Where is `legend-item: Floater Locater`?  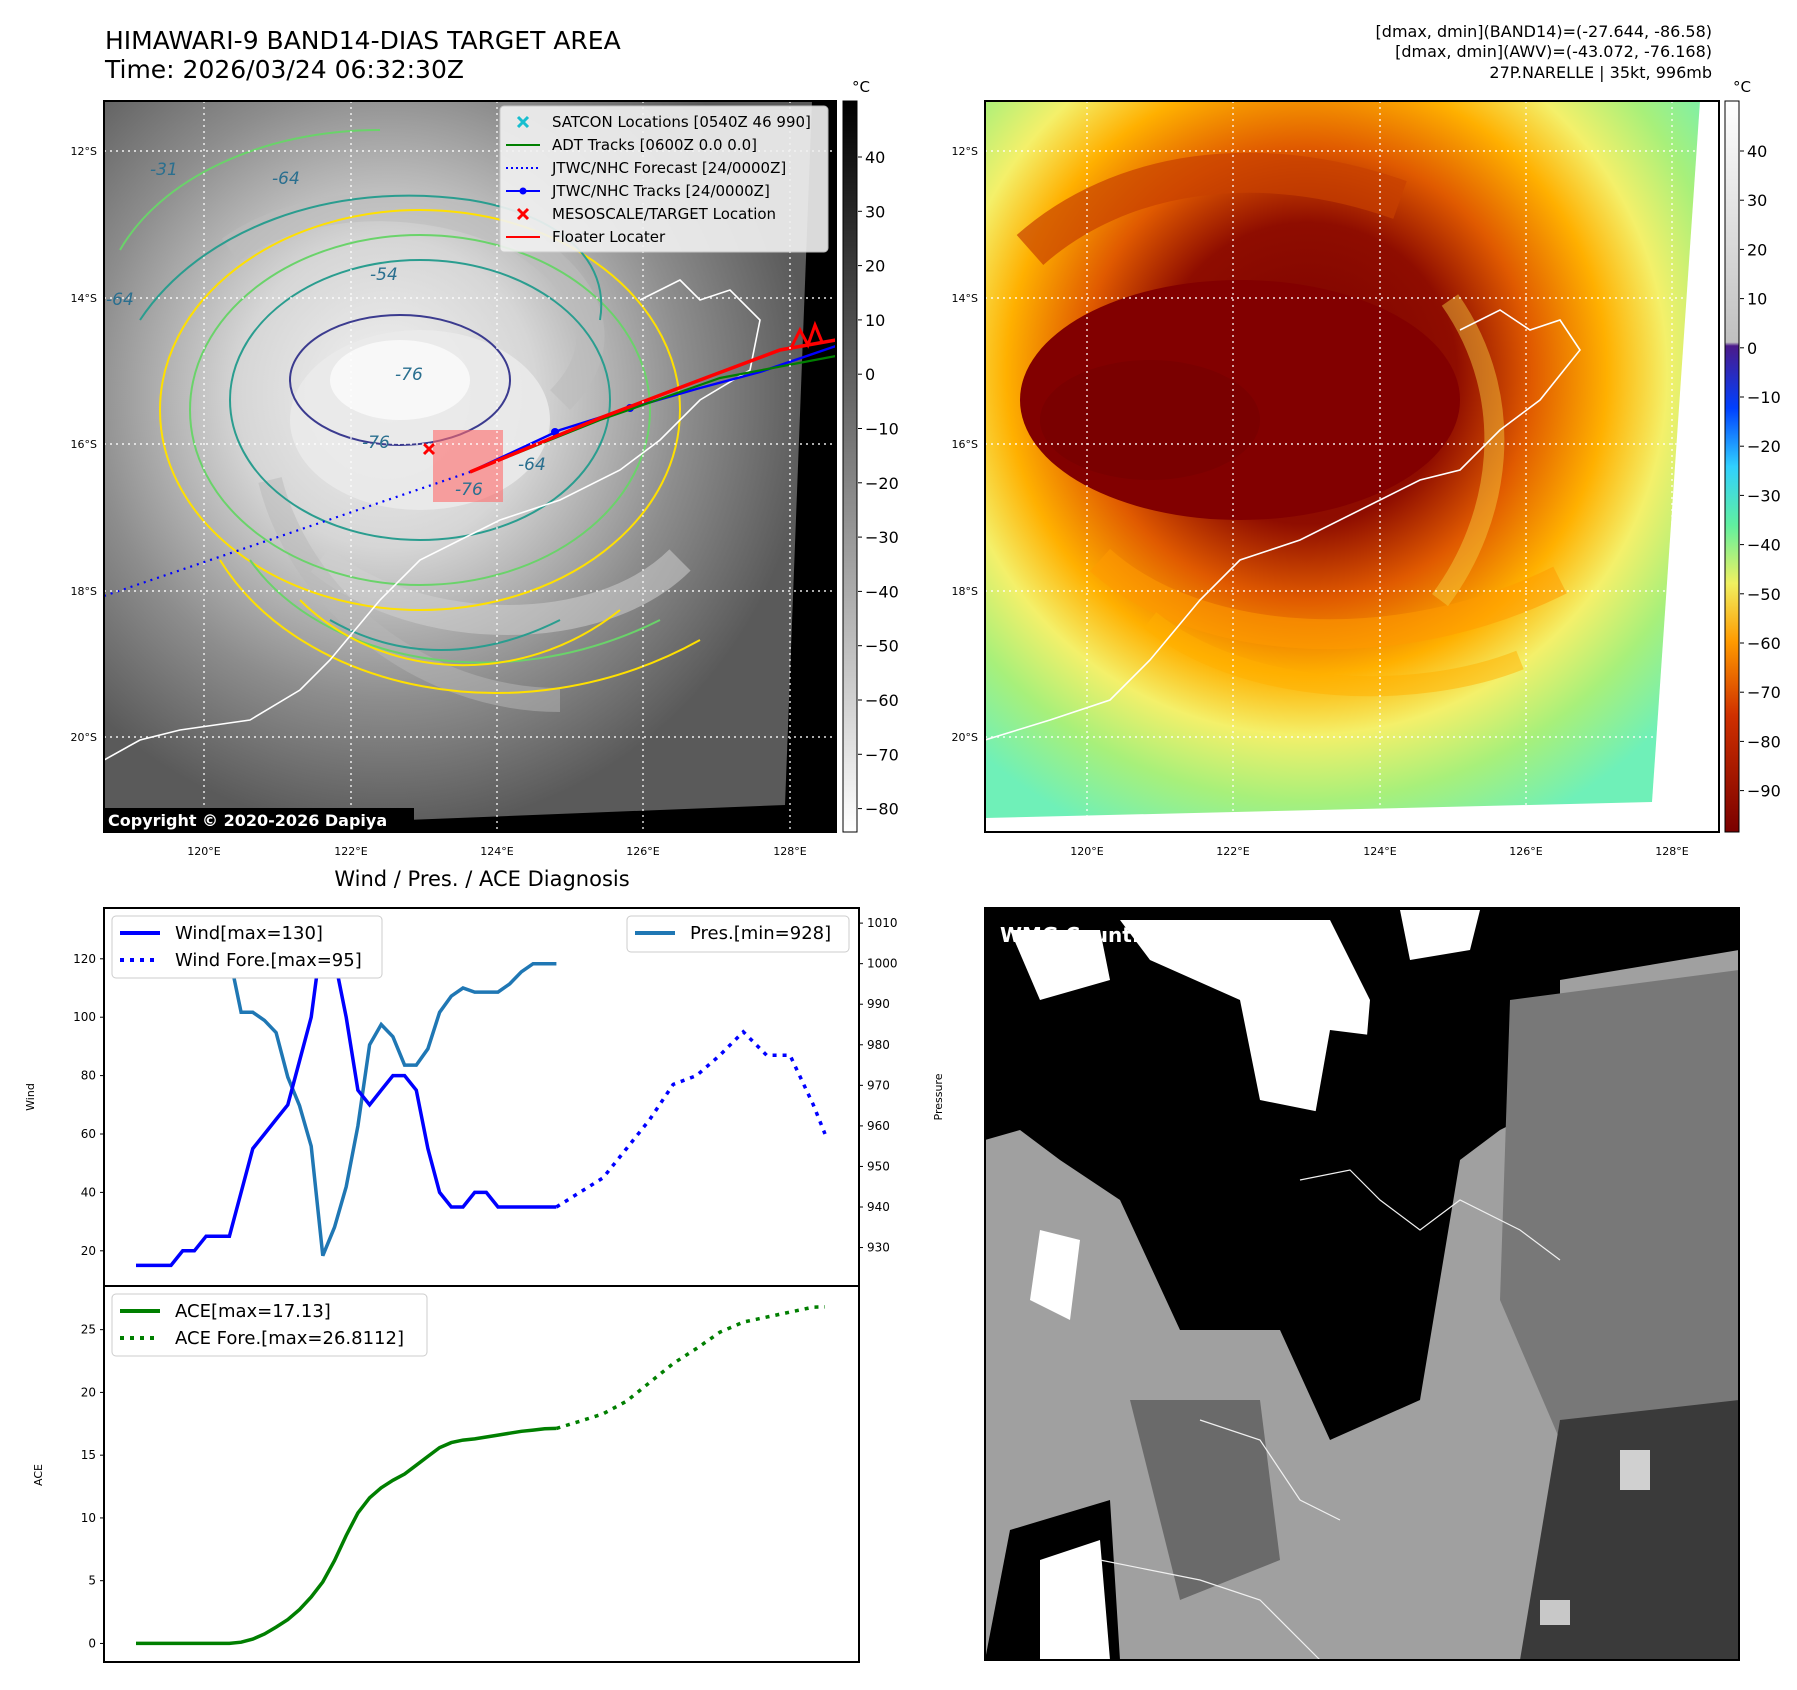
legend-item: Floater Locater is located at coordinates (586, 237).